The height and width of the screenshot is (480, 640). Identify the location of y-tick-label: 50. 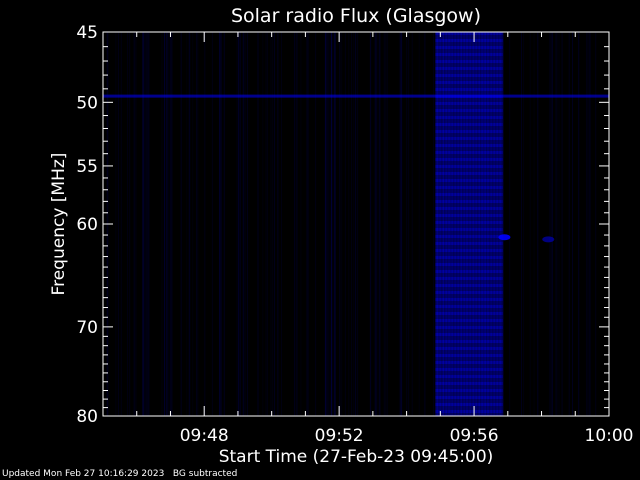
(87, 103).